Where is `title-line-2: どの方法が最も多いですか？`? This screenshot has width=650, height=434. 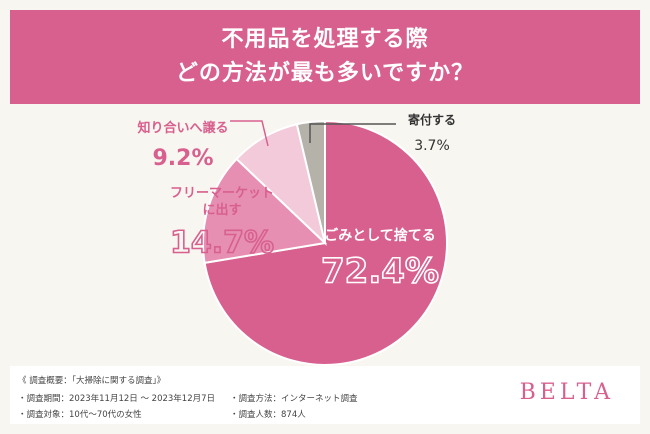 title-line-2: どの方法が最も多いですか？ is located at coordinates (325, 73).